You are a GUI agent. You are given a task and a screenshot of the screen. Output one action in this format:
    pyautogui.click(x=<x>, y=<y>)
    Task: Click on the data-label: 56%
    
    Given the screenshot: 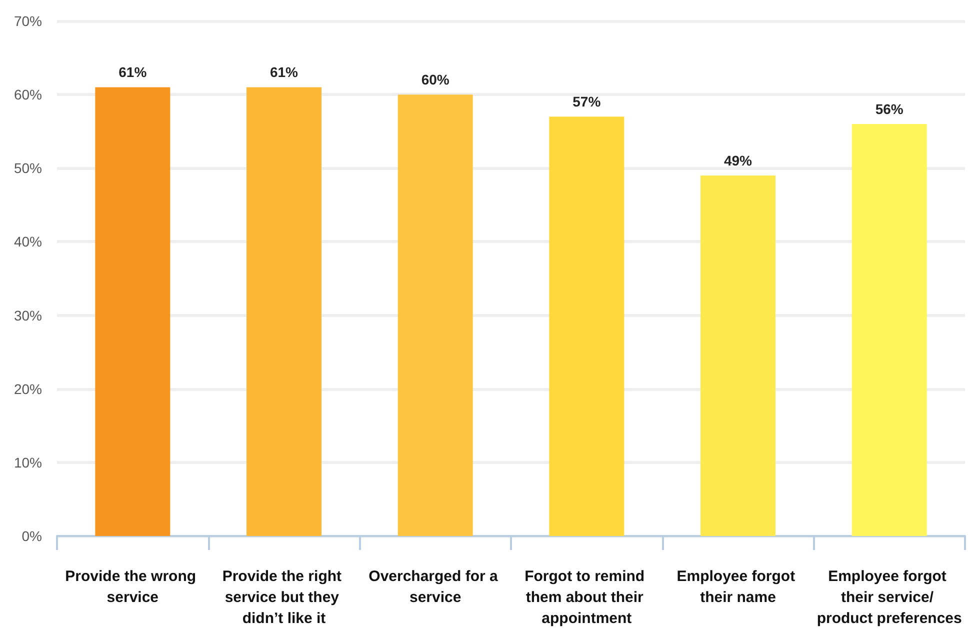 What is the action you would take?
    pyautogui.click(x=889, y=109)
    